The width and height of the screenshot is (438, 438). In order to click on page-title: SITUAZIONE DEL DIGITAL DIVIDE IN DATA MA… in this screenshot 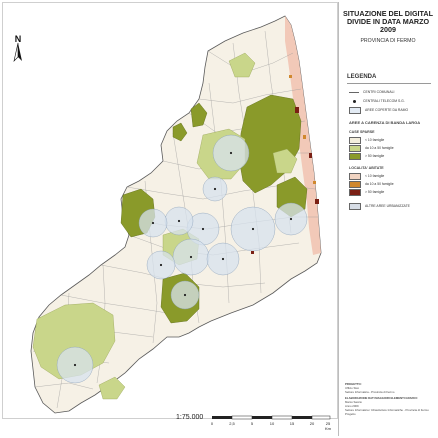, I will do `click(388, 21)`.